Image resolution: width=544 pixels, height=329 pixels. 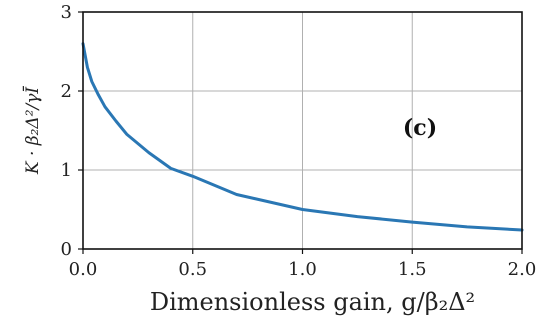 I want to click on x-axis: 0.0 0.5 1.0 1.5 2.0, so click(x=303, y=264).